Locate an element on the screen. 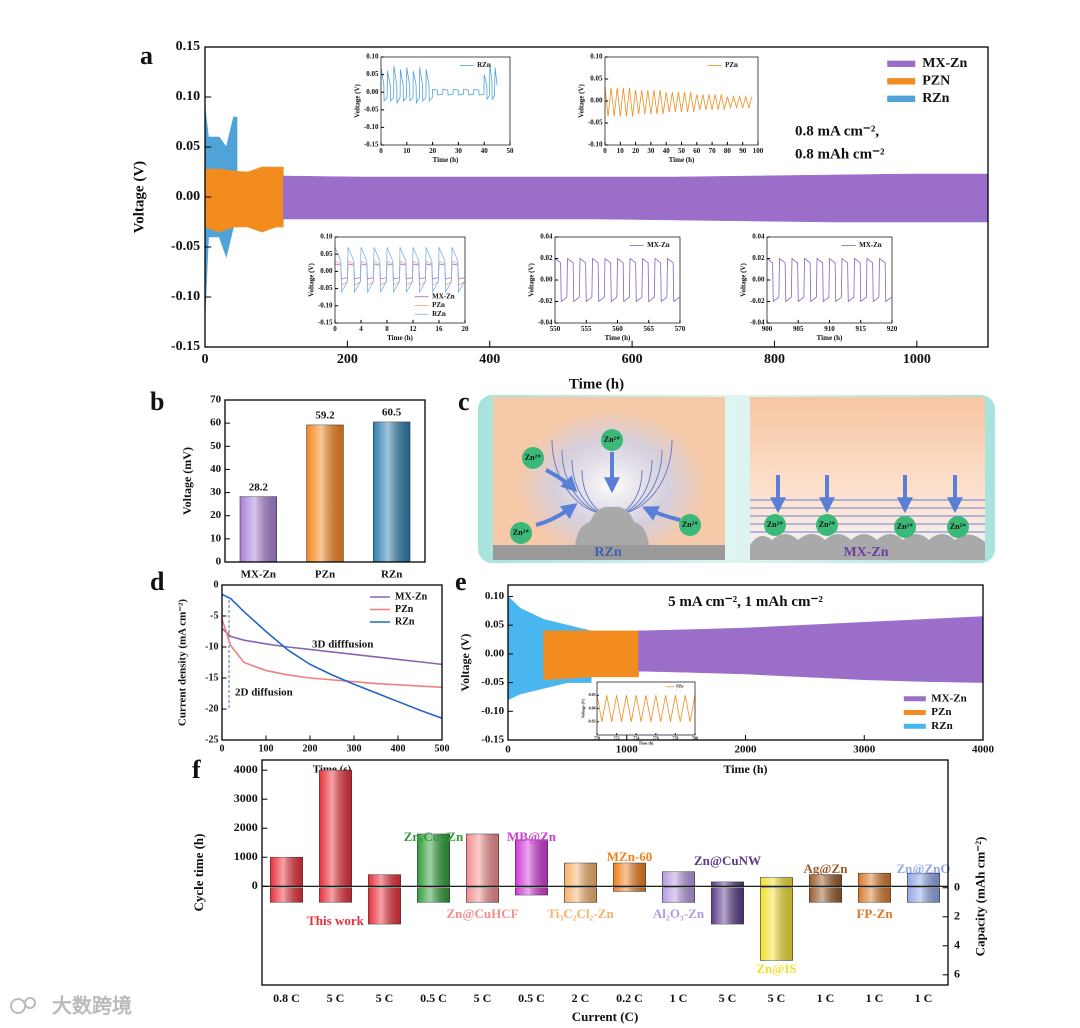 The width and height of the screenshot is (1080, 1028). x-tick-label: 8 is located at coordinates (387, 329).